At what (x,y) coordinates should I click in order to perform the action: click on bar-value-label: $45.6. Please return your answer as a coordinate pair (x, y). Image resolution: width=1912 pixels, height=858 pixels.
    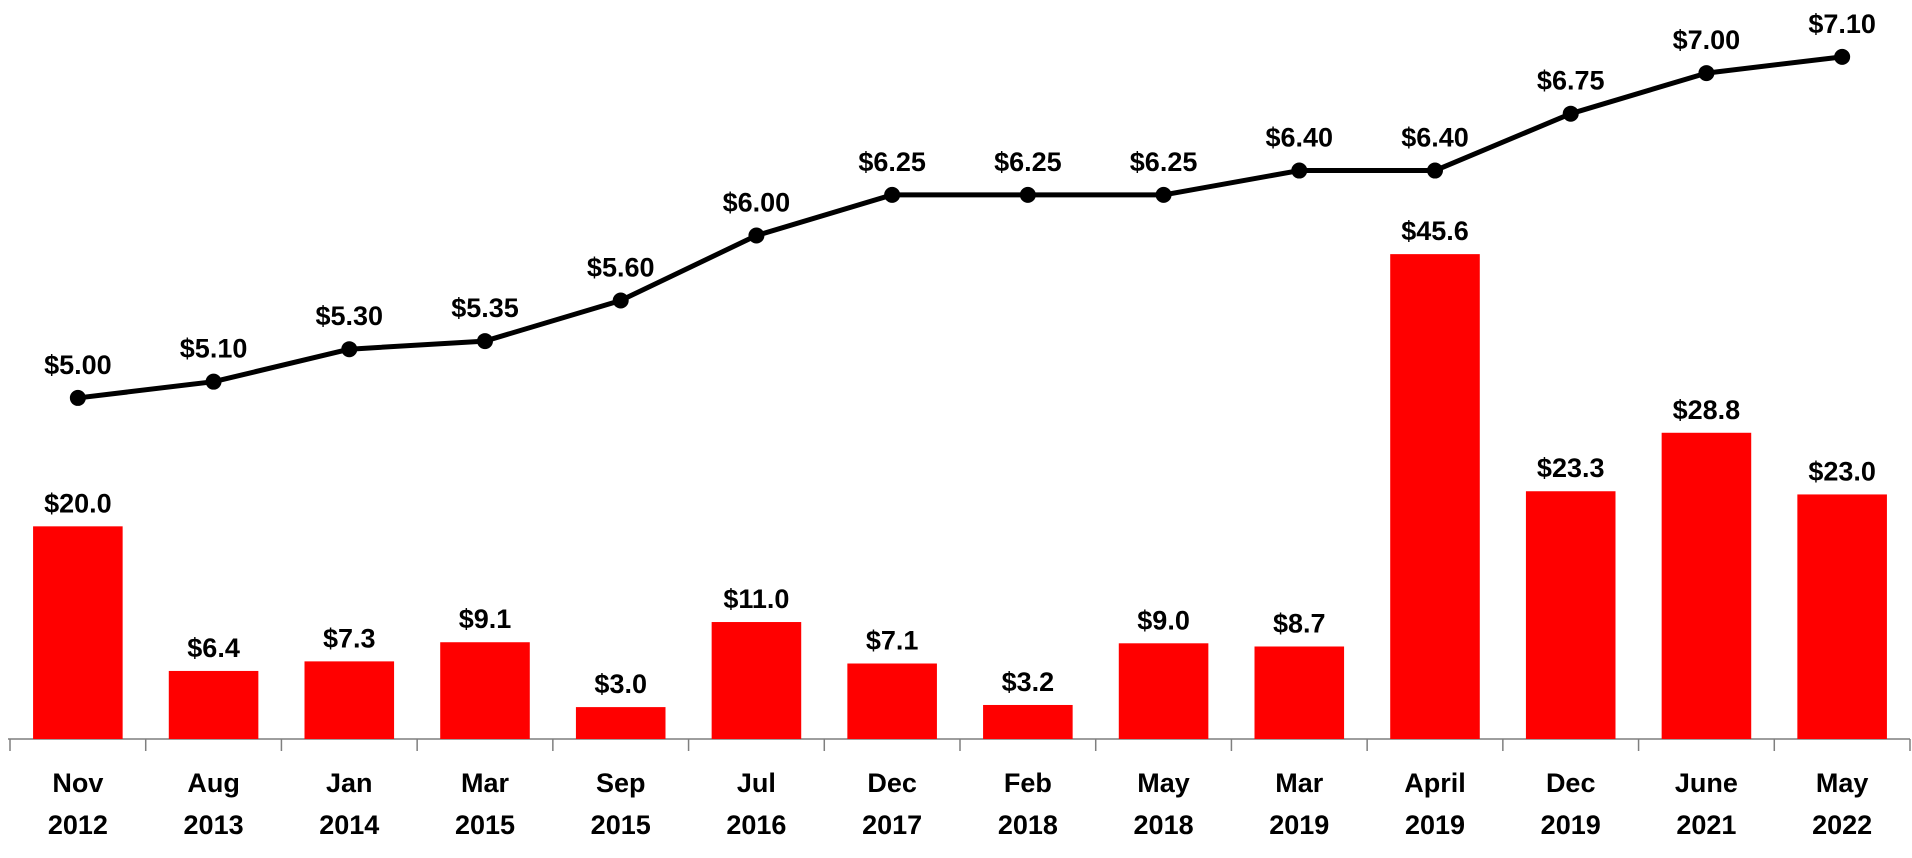
    Looking at the image, I should click on (1435, 231).